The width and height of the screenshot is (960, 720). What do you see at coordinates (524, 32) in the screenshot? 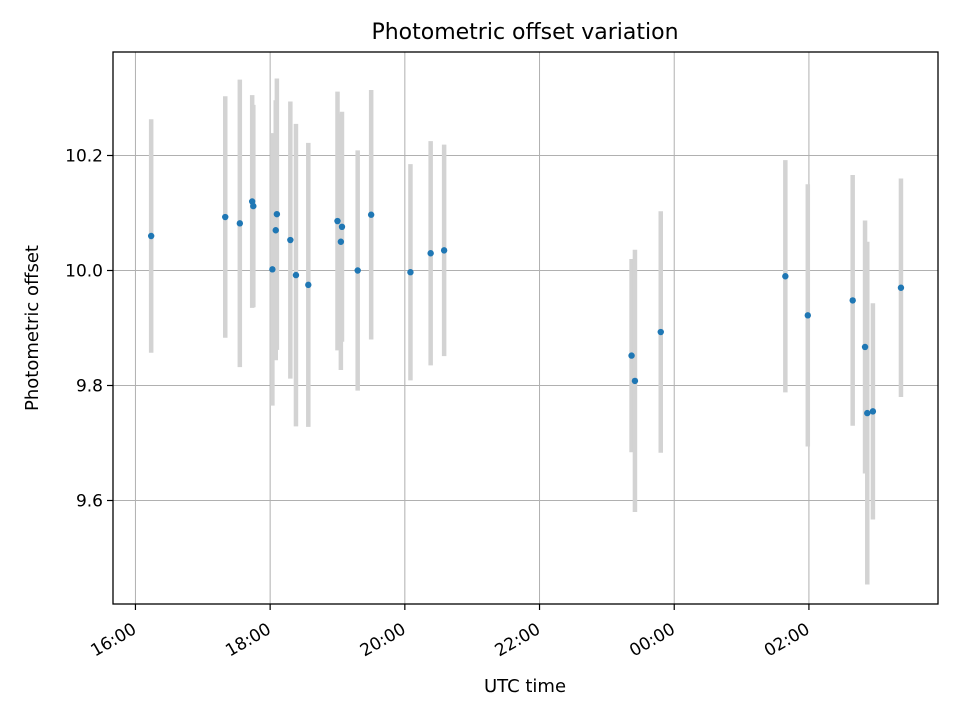
I see `chart-title: Photometric offset variation` at bounding box center [524, 32].